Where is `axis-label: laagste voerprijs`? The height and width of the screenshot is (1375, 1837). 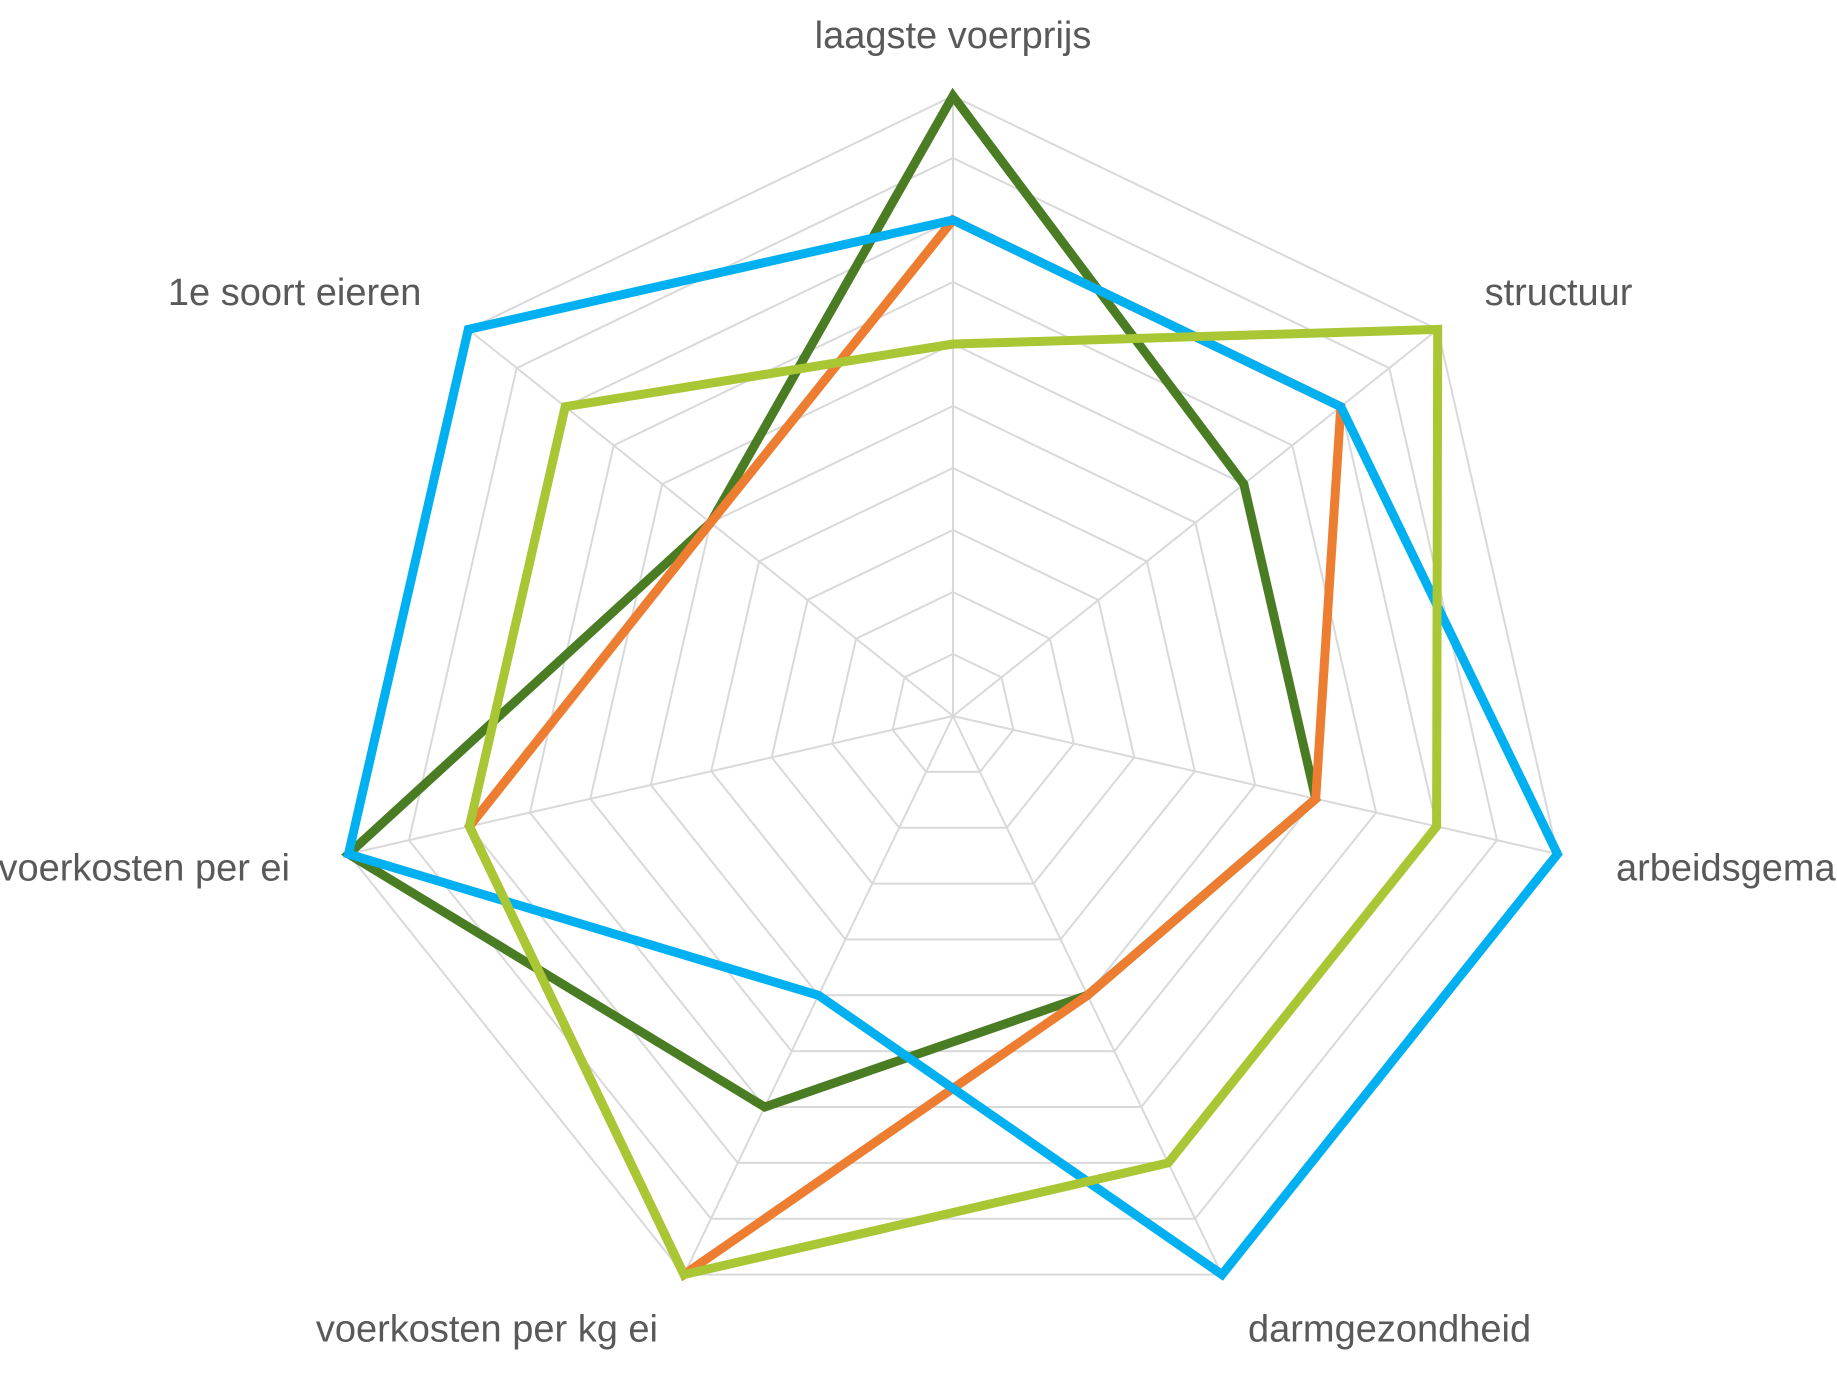 axis-label: laagste voerprijs is located at coordinates (953, 36).